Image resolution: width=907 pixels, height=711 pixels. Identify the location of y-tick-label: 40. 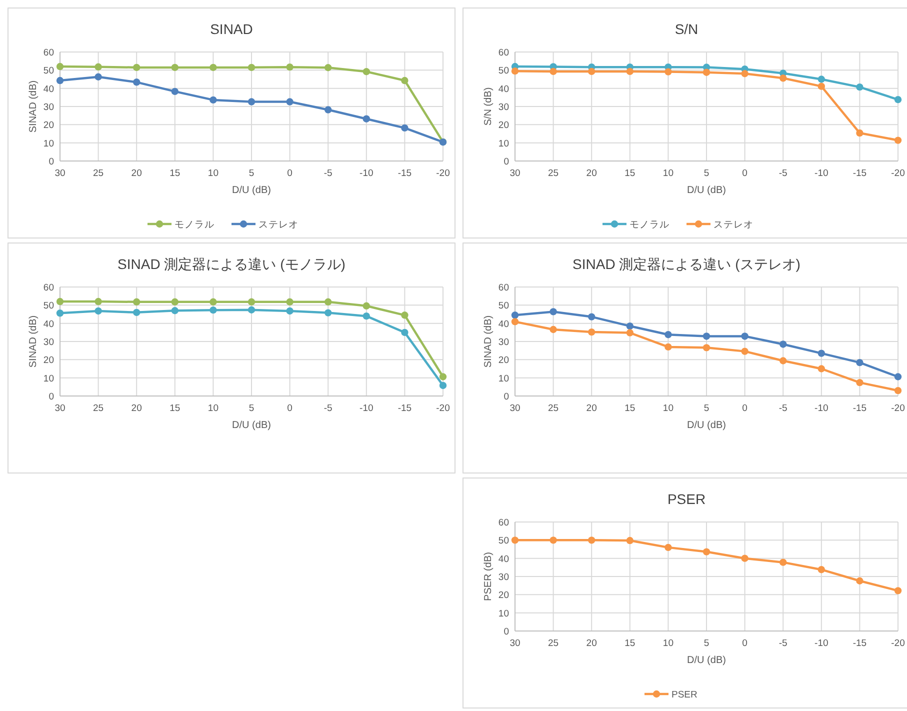
(48, 89).